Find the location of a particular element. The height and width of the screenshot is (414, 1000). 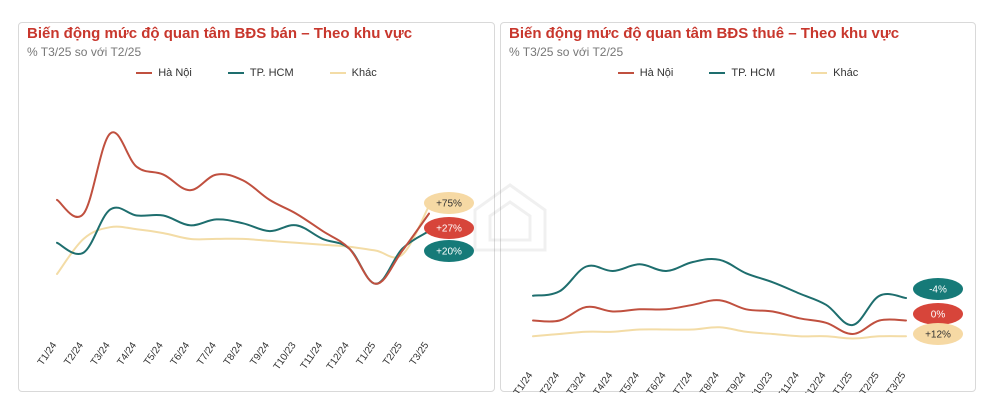

change-badge: +27% is located at coordinates (449, 228).